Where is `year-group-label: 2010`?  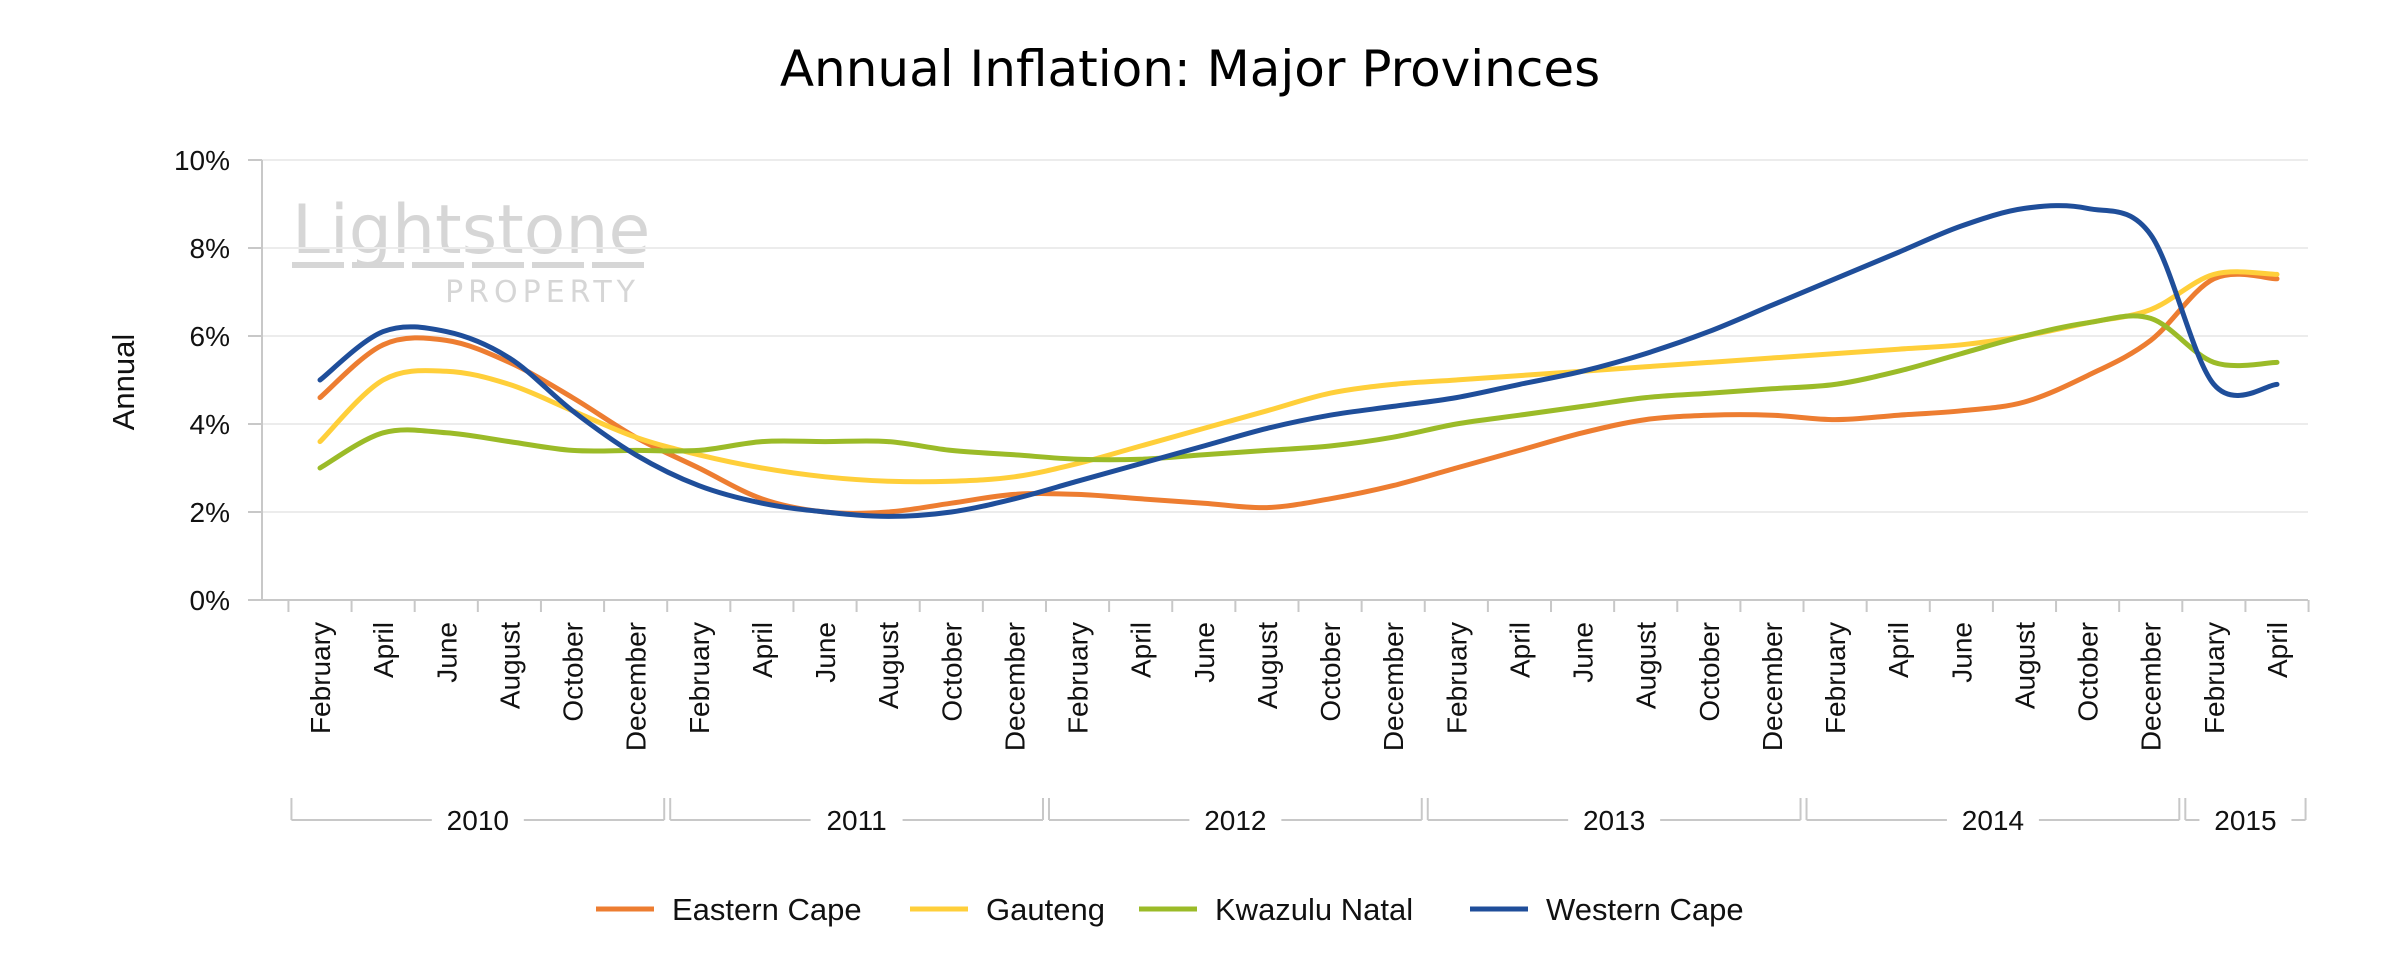
year-group-label: 2010 is located at coordinates (478, 820).